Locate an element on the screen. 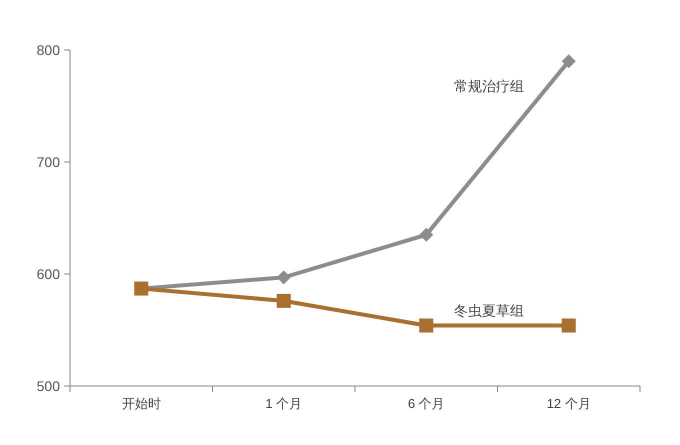 The width and height of the screenshot is (680, 445). series-label: 冬虫夏草组 is located at coordinates (489, 310).